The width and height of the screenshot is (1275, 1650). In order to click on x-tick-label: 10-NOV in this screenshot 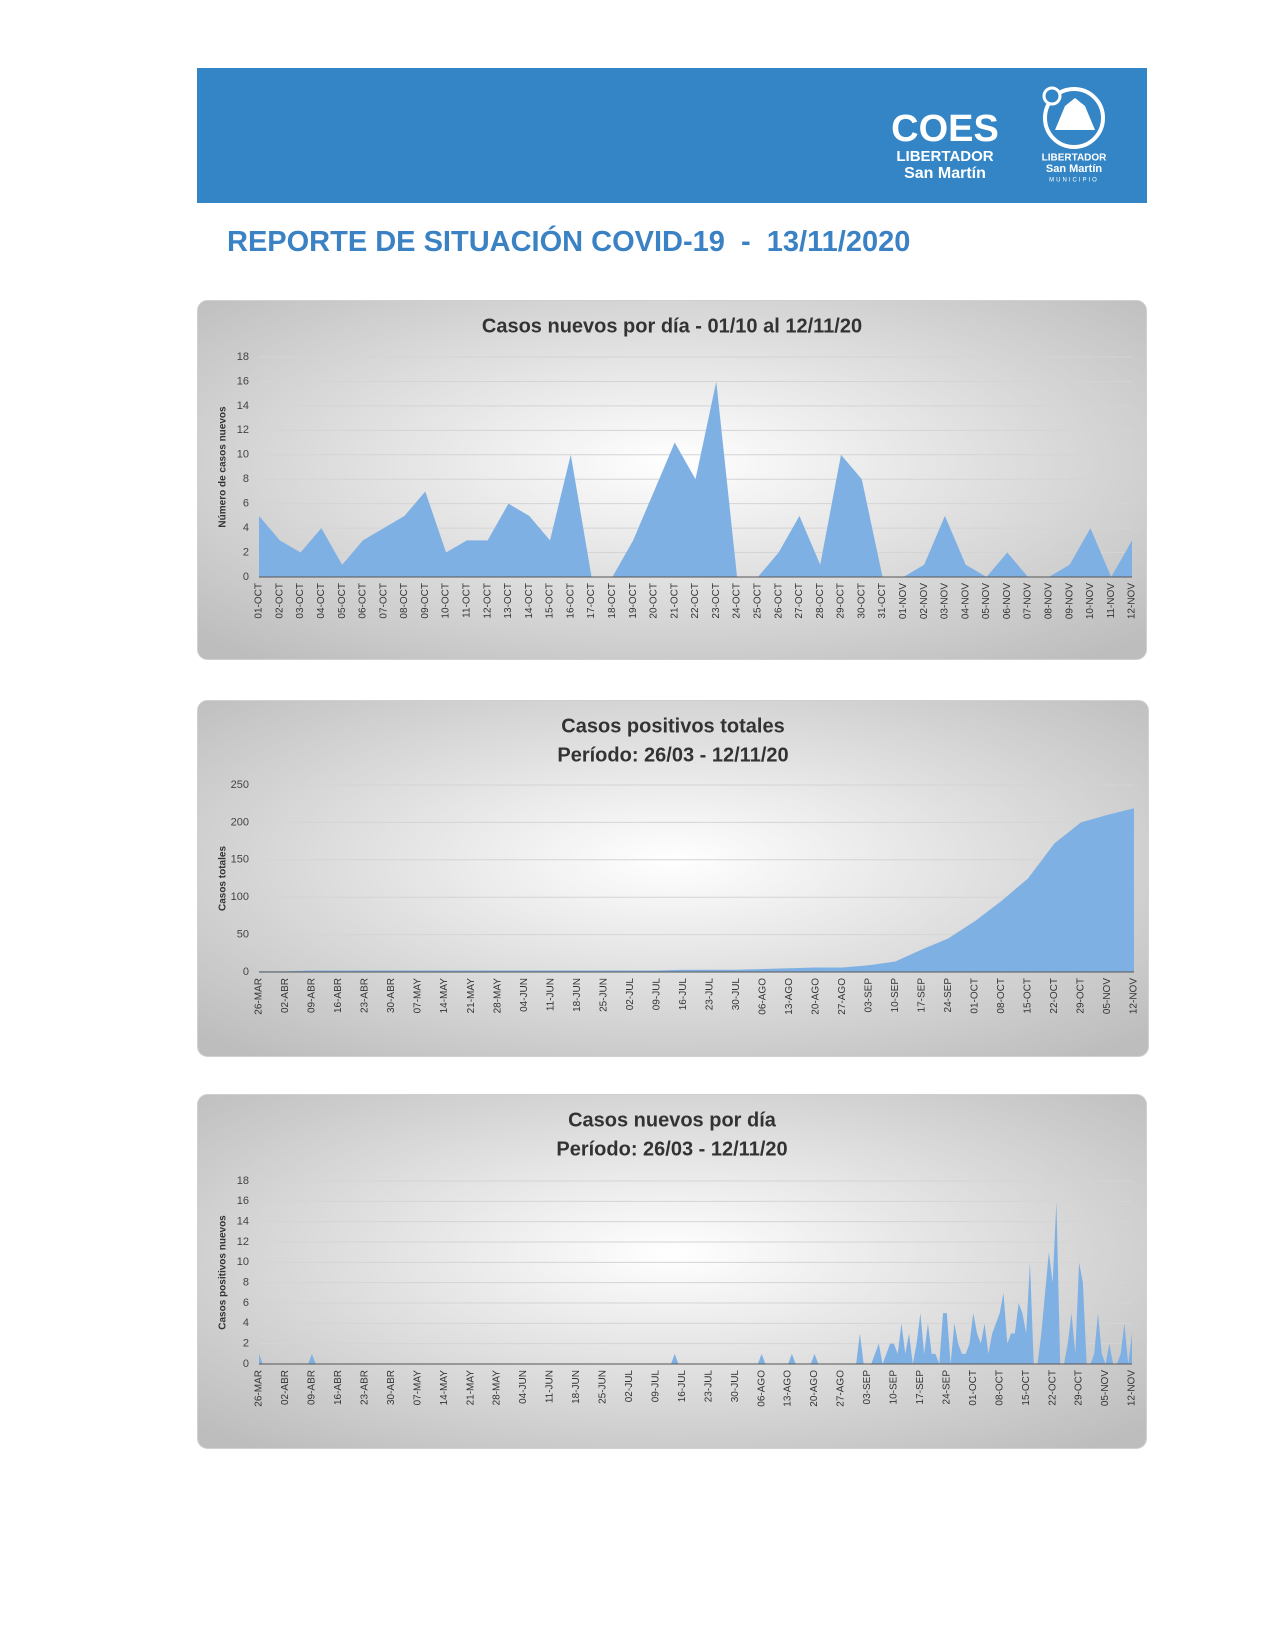, I will do `click(1090, 601)`.